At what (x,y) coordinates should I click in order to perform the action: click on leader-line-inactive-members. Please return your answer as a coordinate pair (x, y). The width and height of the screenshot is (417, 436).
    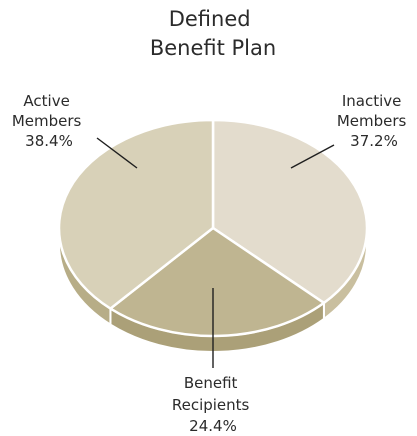
    Looking at the image, I should click on (312, 156).